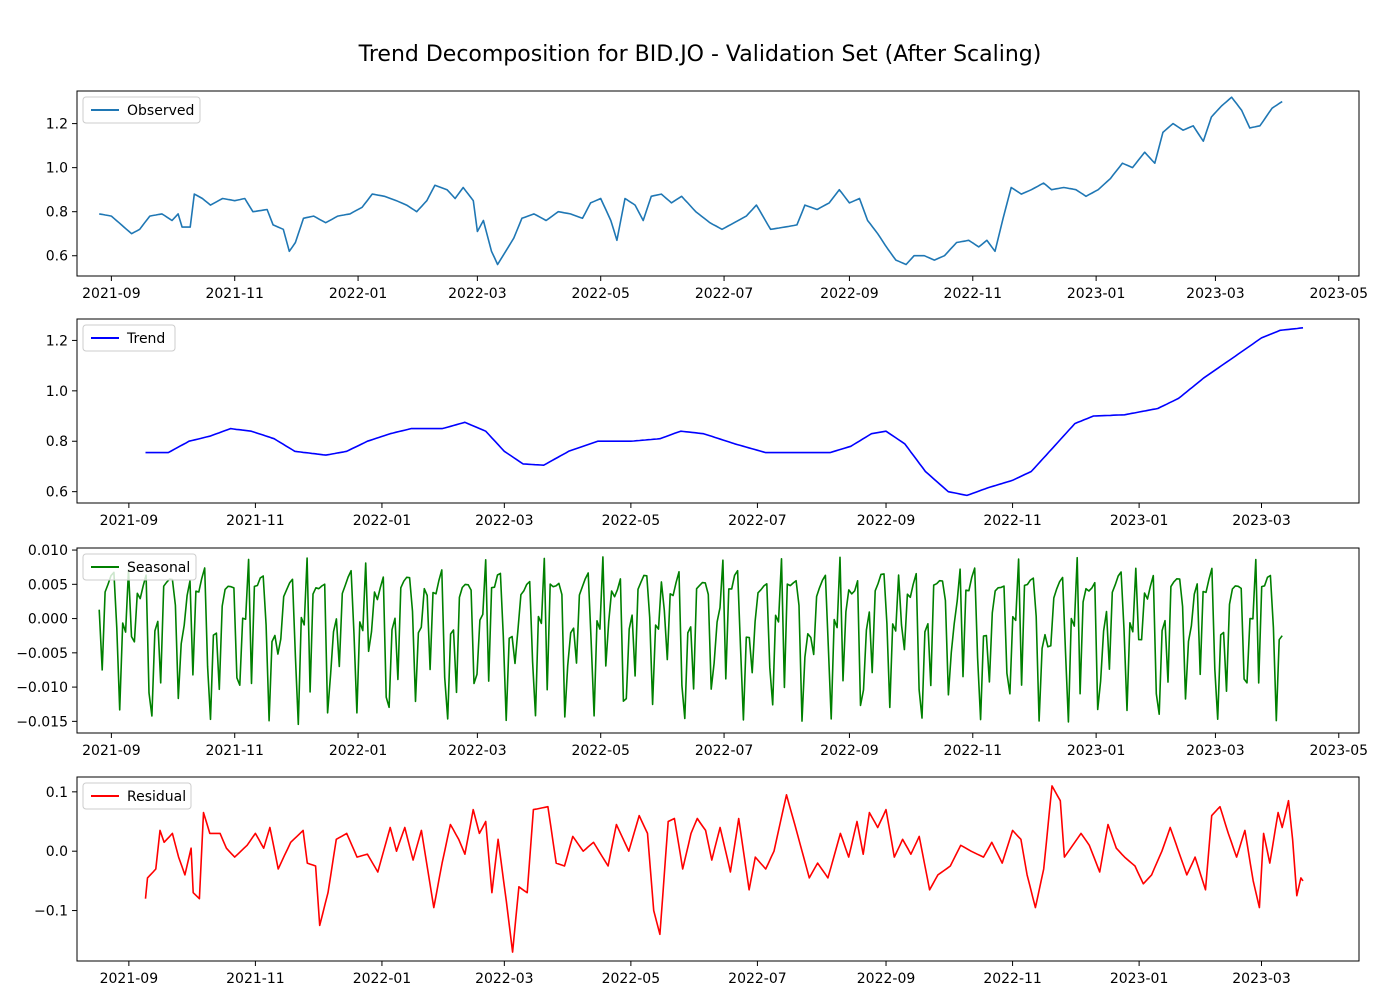  I want to click on y-tick-label: 0.0, so click(57, 852).